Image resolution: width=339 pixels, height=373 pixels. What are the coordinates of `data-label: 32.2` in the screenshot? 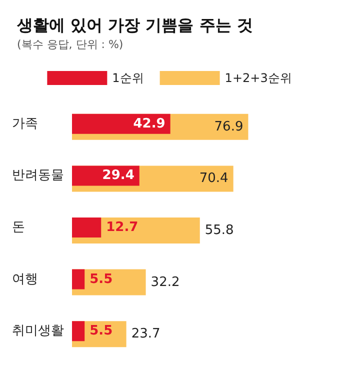 It's located at (165, 282).